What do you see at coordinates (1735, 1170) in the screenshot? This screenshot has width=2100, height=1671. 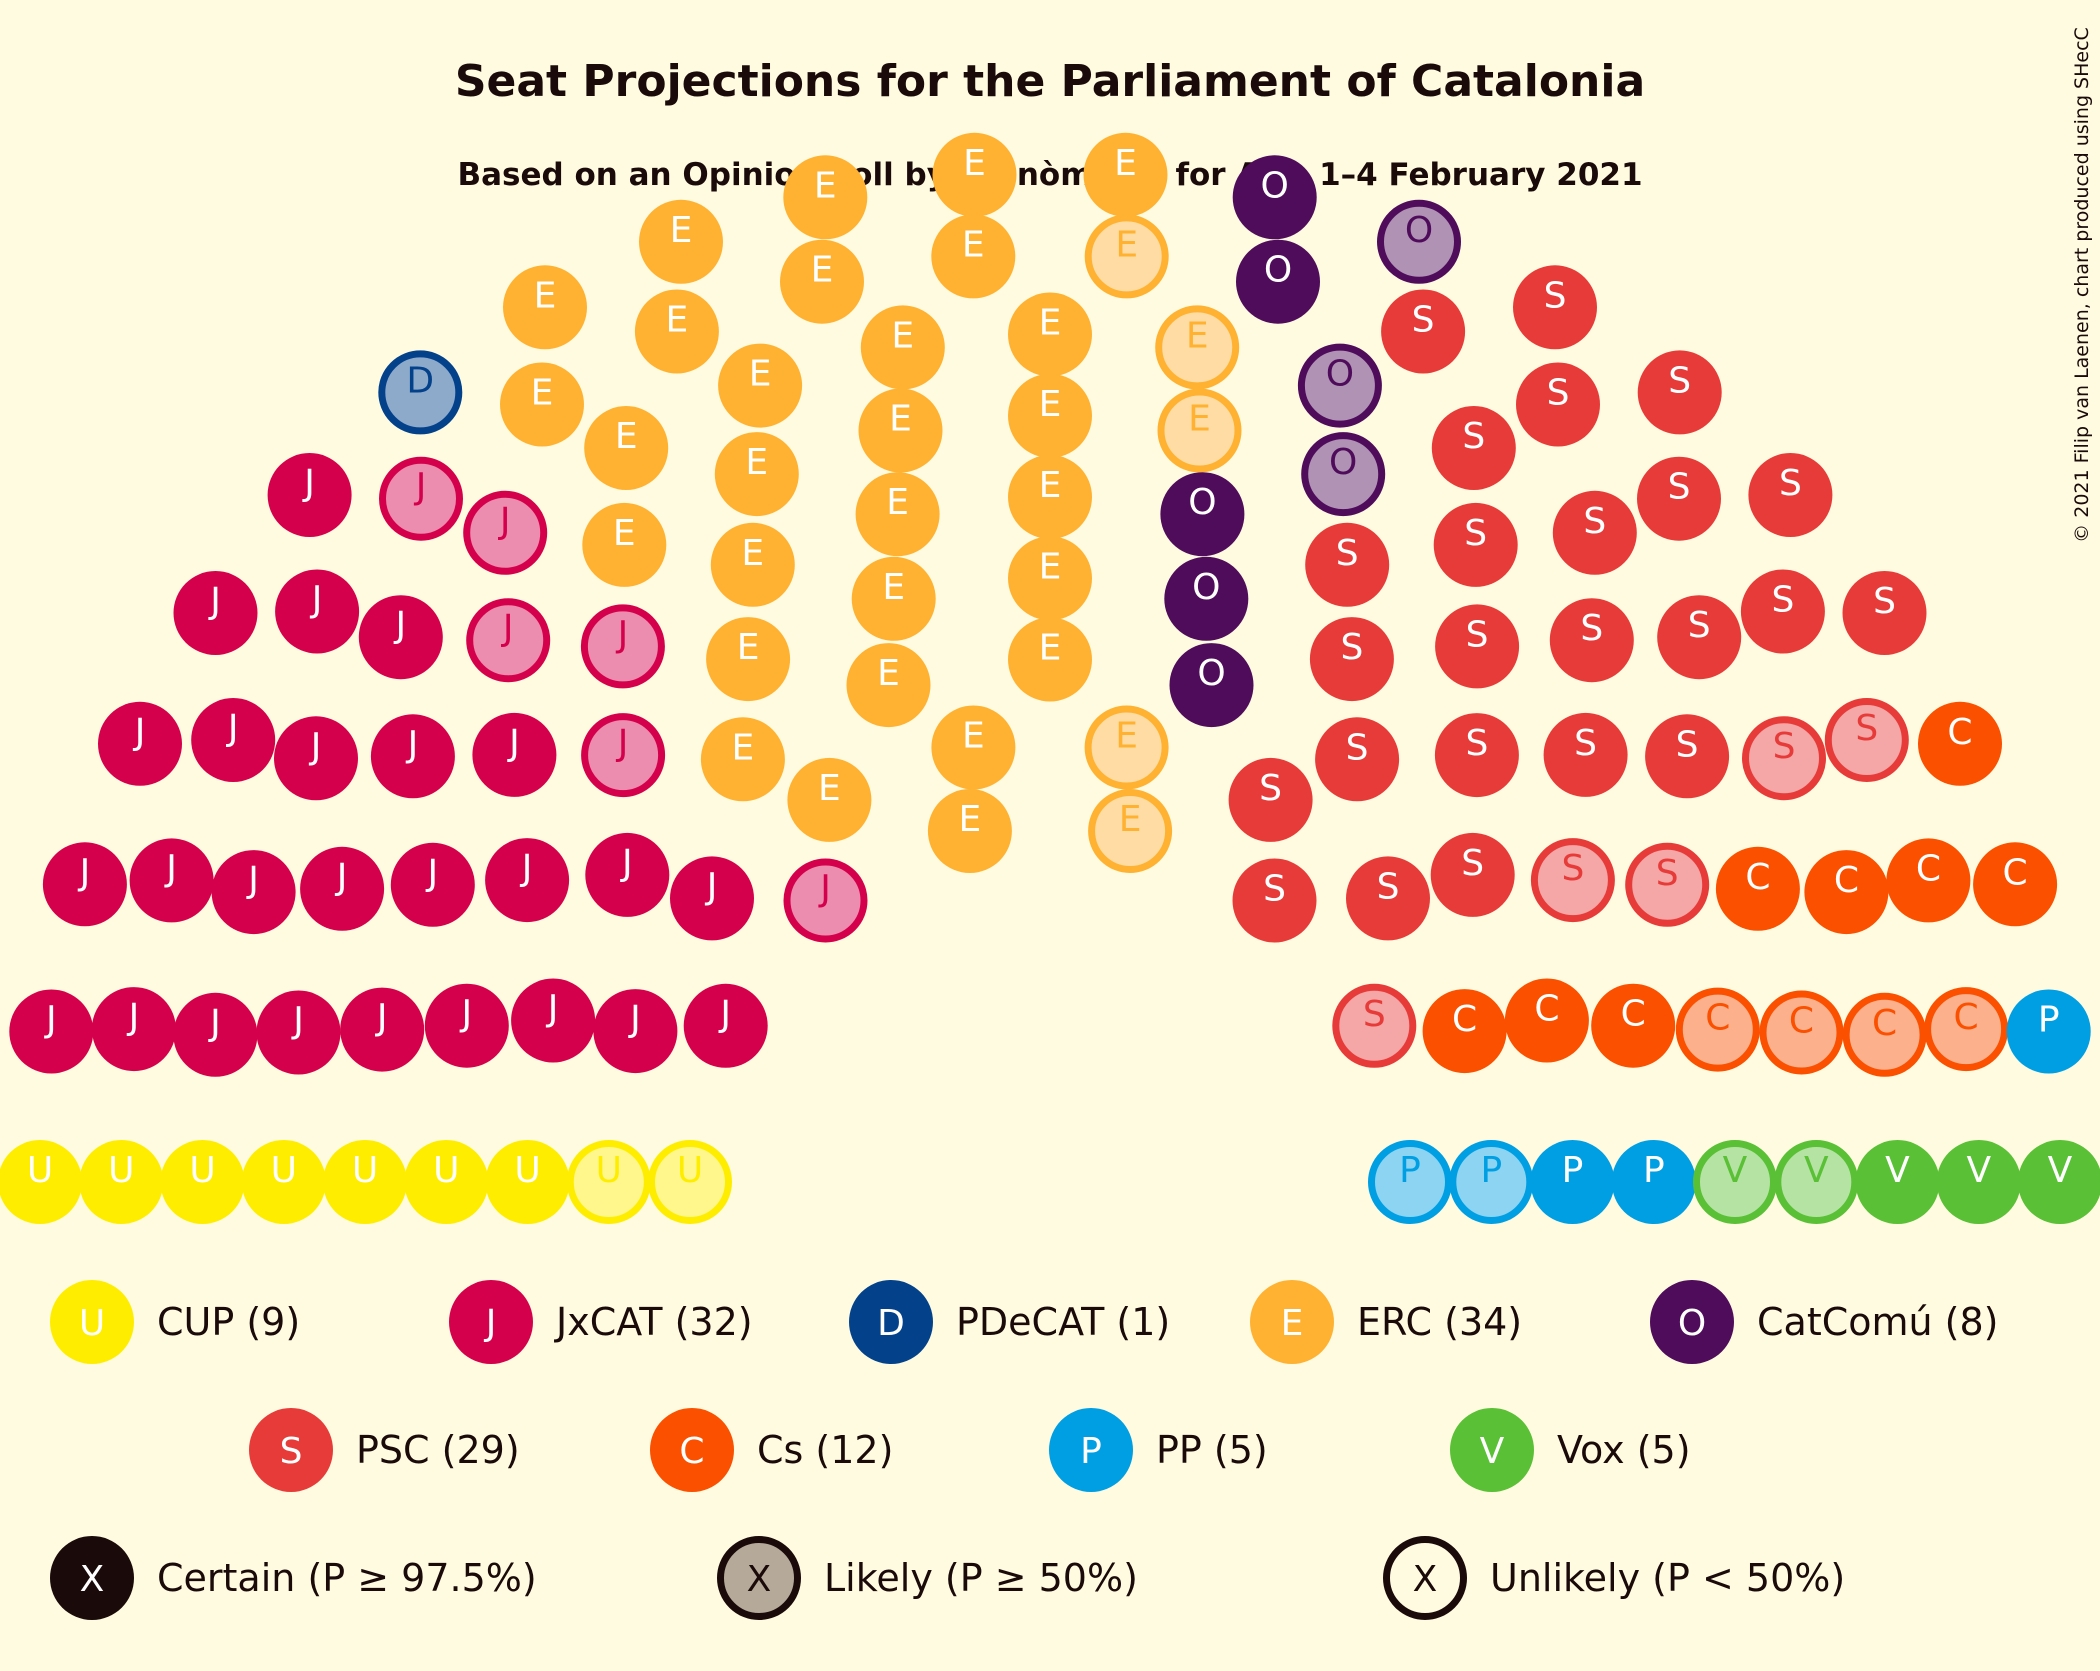 I see `seat-vox-letter: V` at bounding box center [1735, 1170].